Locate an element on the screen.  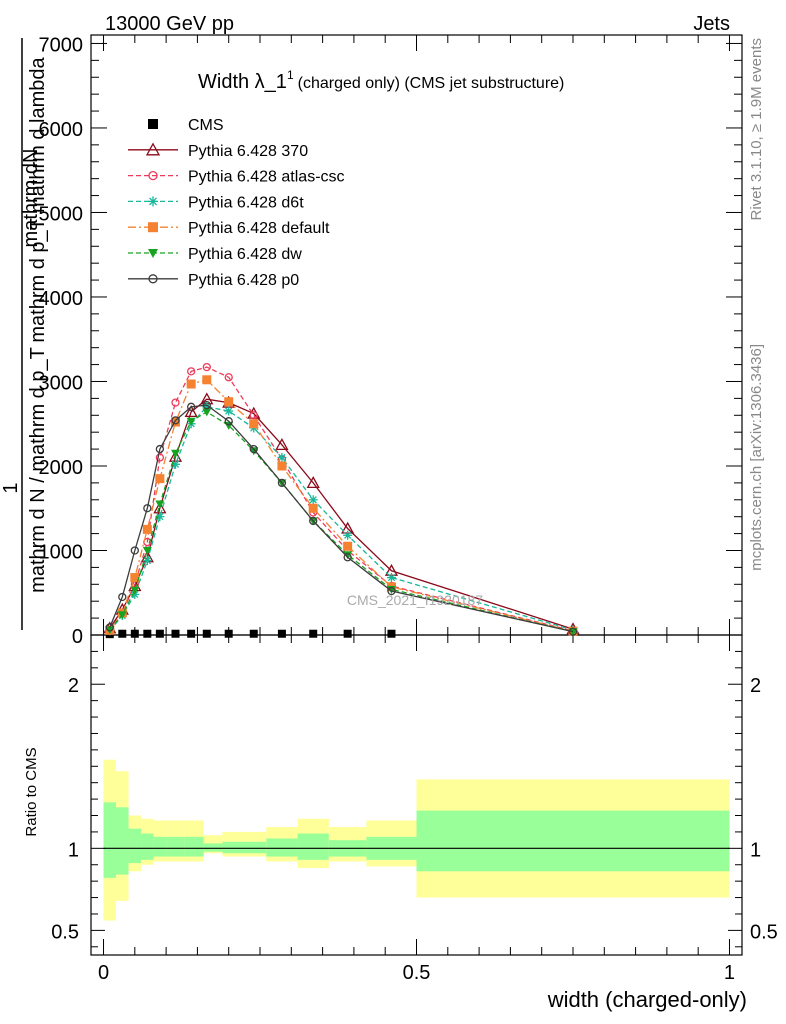
main-y-tick-label: 7000 is located at coordinates (61, 45).